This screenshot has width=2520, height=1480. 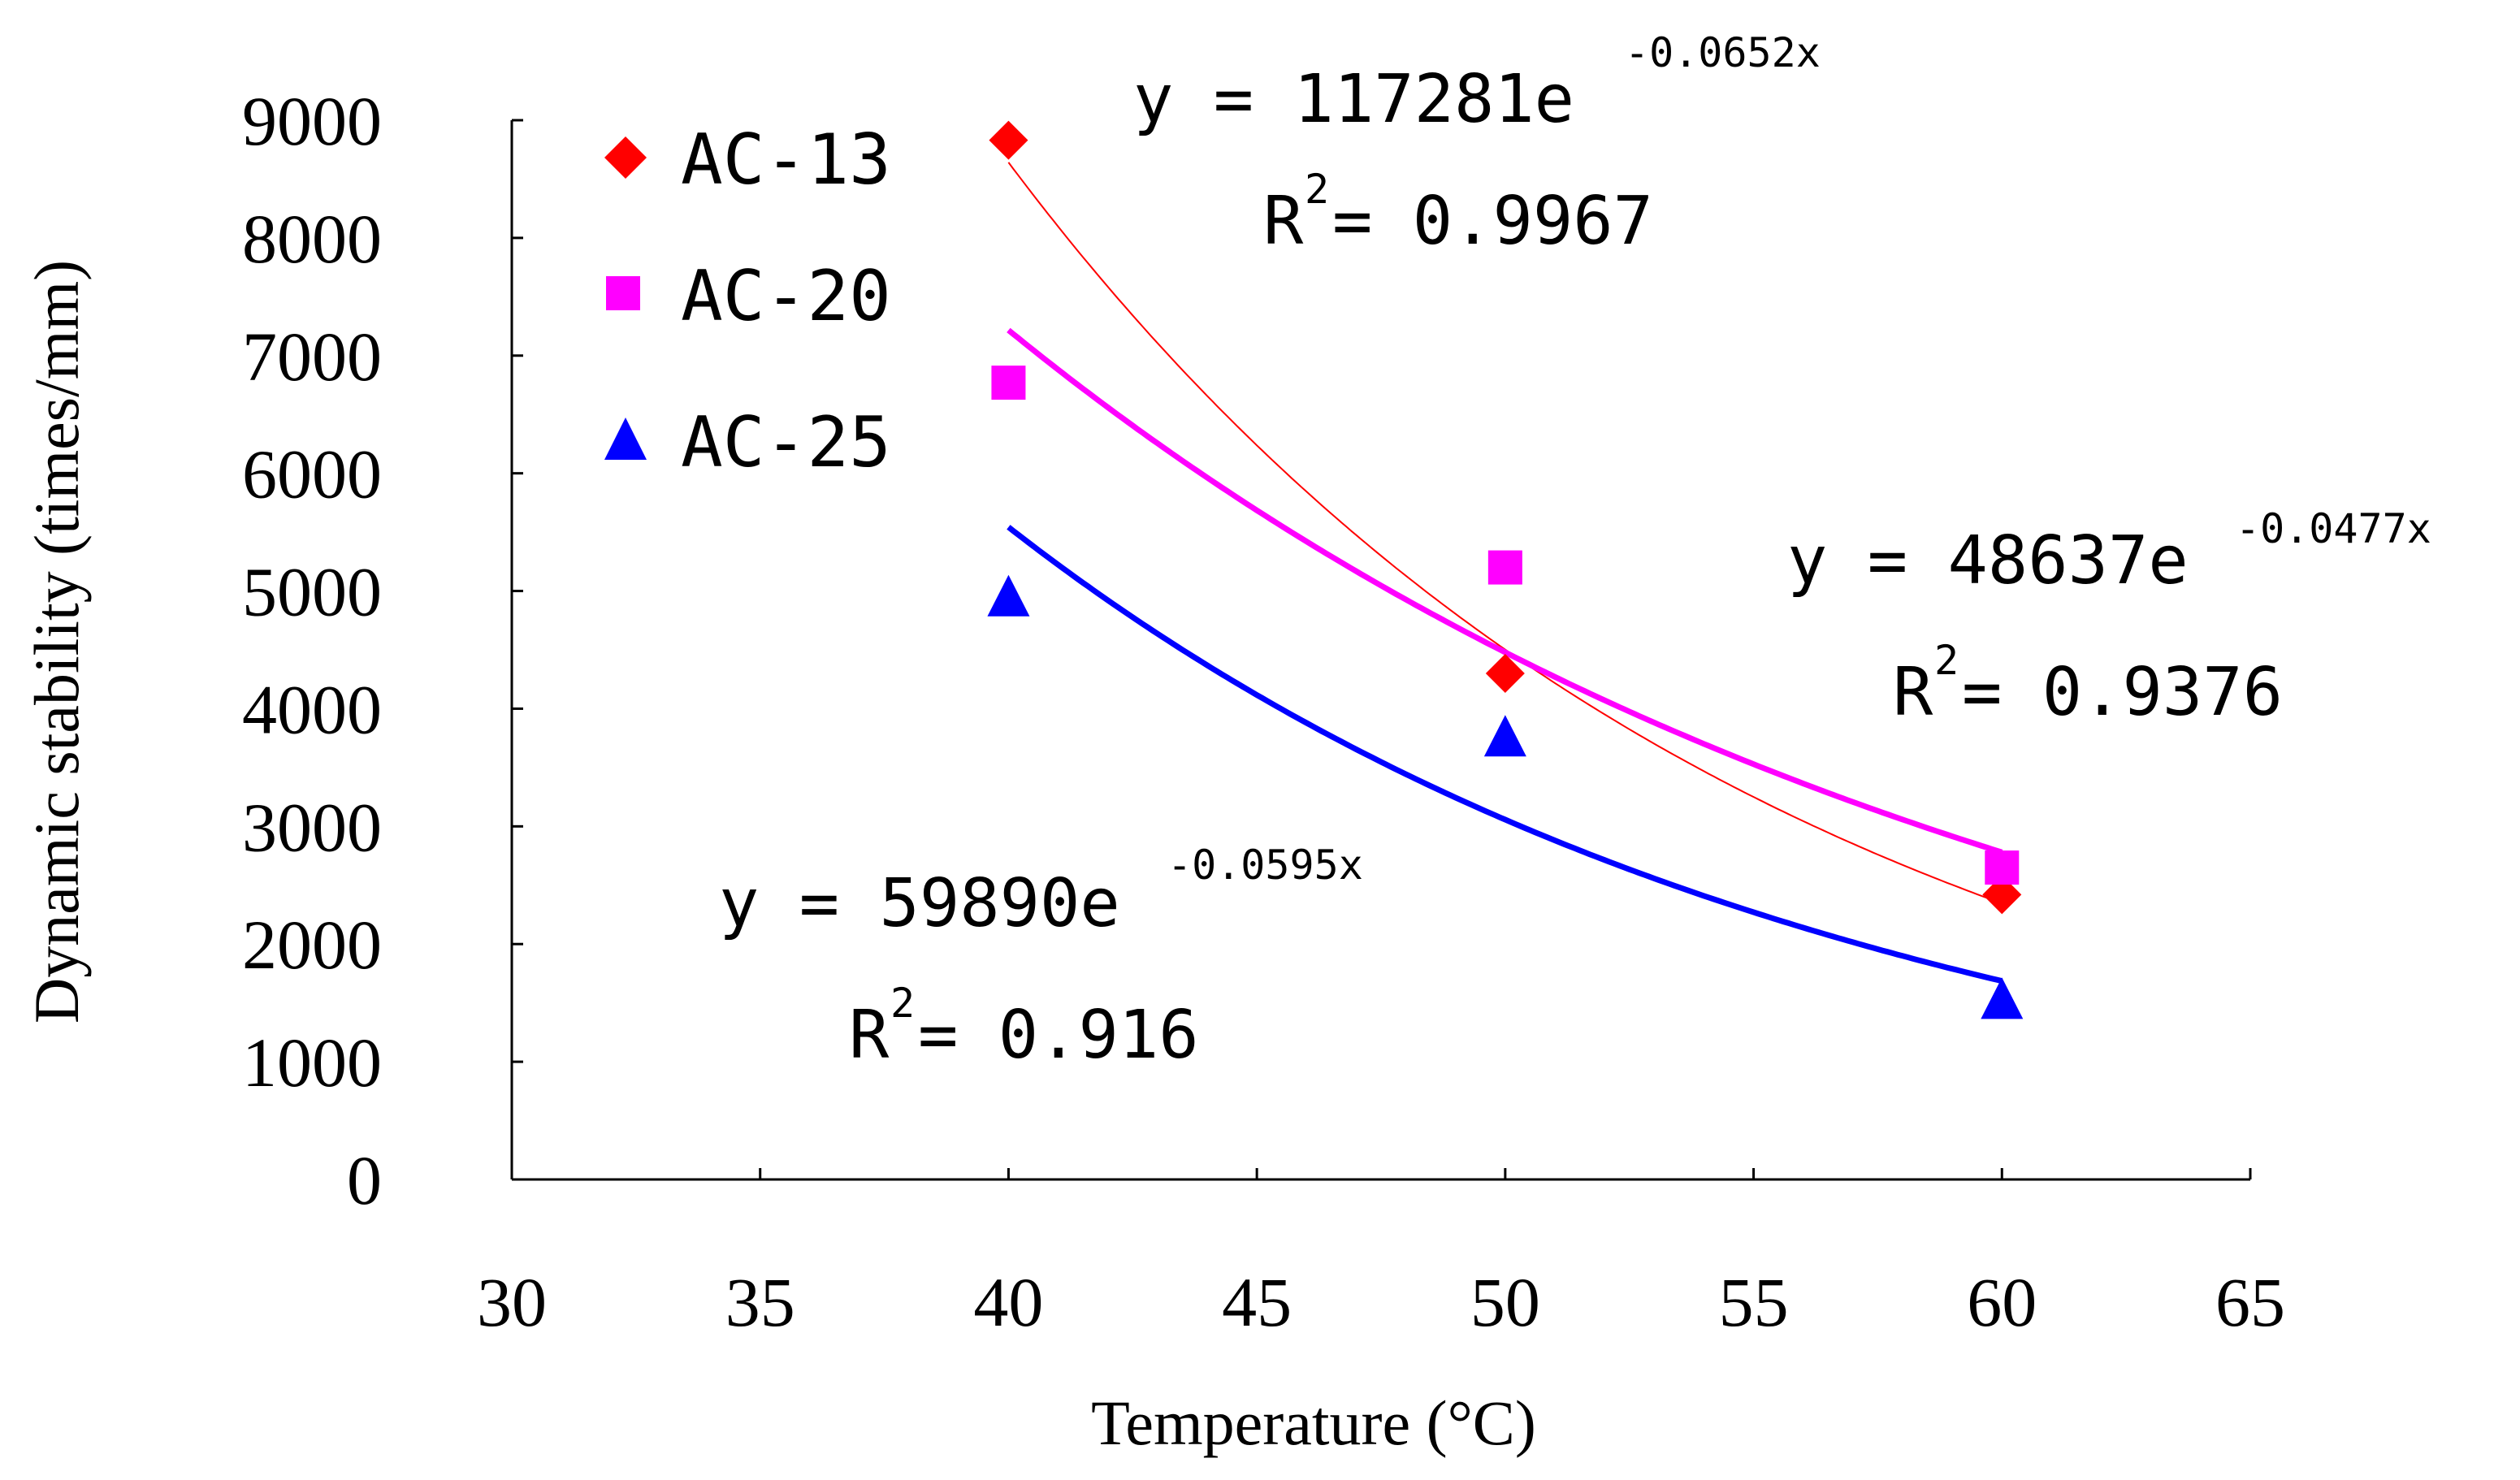 I want to click on equation-ac-25: y = 59890e -0.0595x R 2 = 0.916, so click(x=1041, y=958).